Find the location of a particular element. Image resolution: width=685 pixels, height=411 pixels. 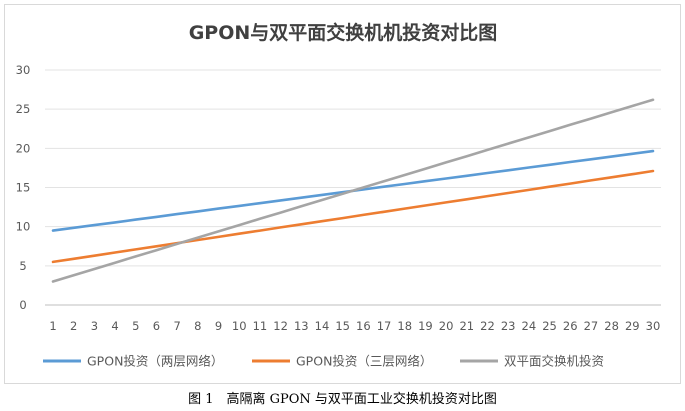

x-tick-label: 9 is located at coordinates (218, 326).